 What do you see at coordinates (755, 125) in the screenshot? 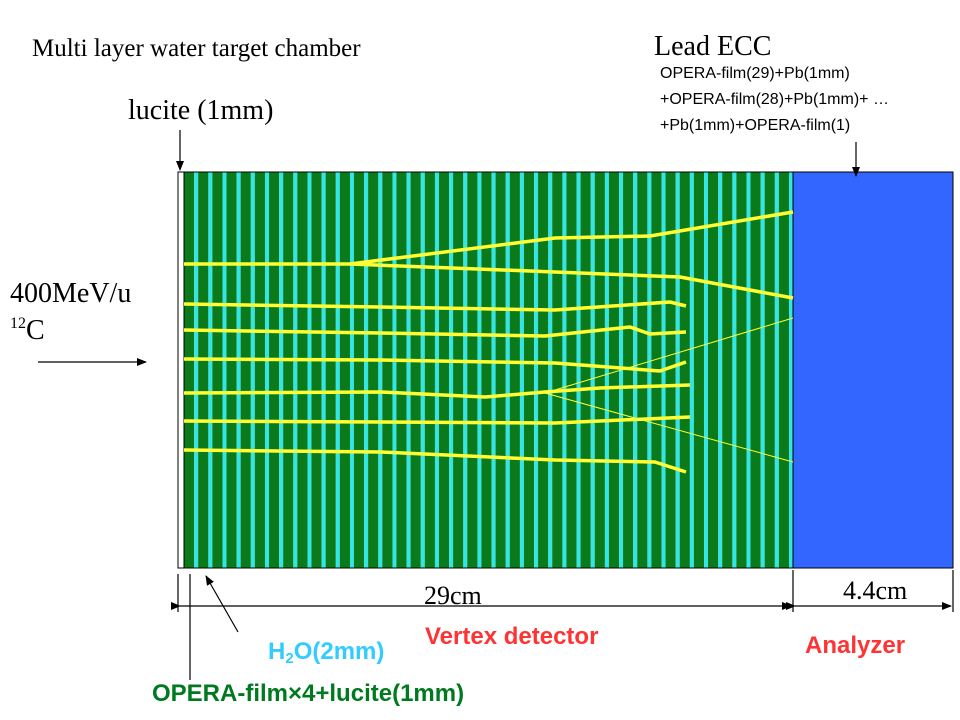
I see `lead-ecc-structure-line-3: +Pb(1mm)+OPERA-film(1)` at bounding box center [755, 125].